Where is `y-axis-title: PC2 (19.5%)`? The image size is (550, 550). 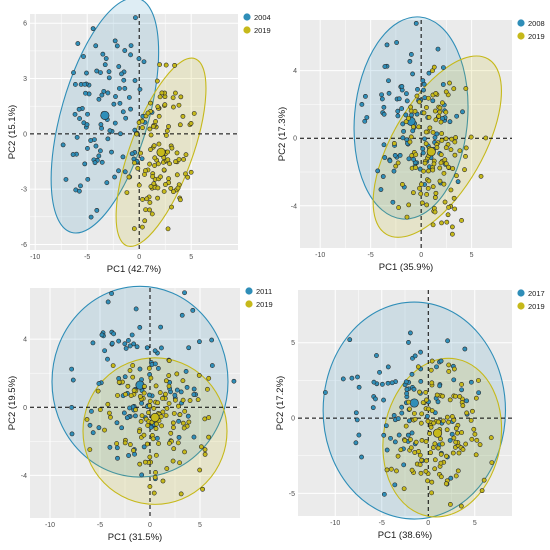
y-axis-title: PC2 (19.5%) is located at coordinates (12, 403).